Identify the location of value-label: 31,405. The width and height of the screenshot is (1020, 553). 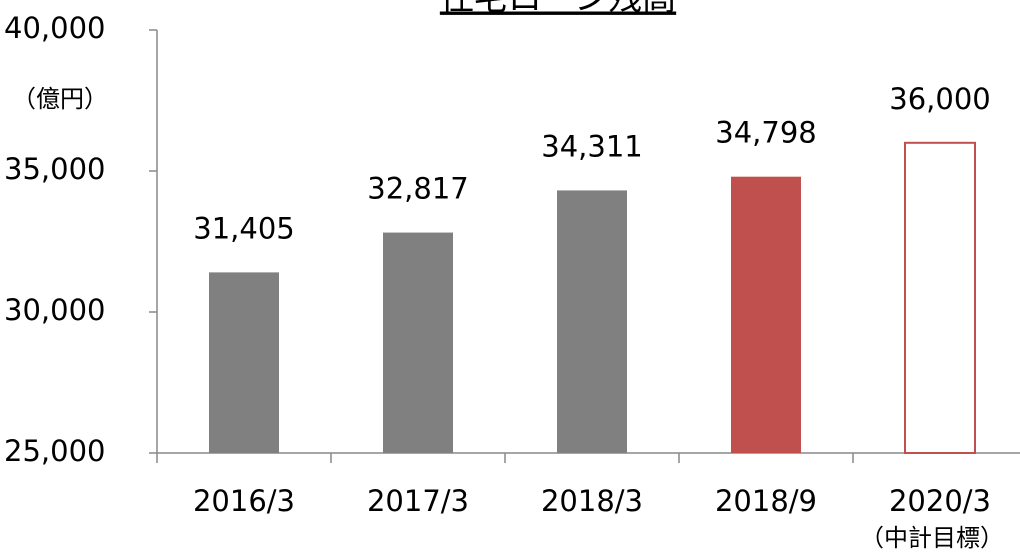
(243, 228).